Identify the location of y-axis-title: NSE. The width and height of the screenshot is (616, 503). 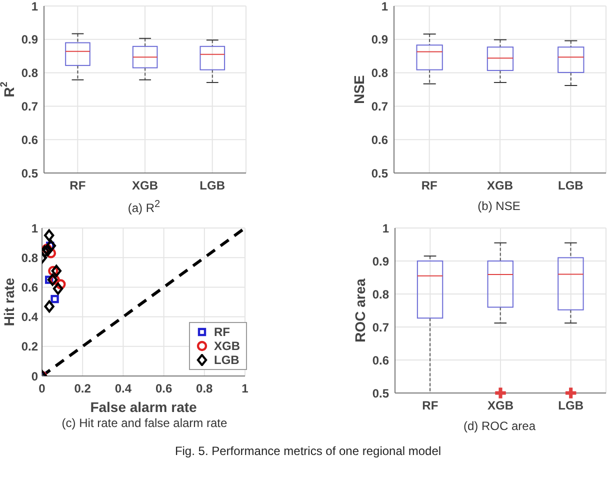
(358, 89).